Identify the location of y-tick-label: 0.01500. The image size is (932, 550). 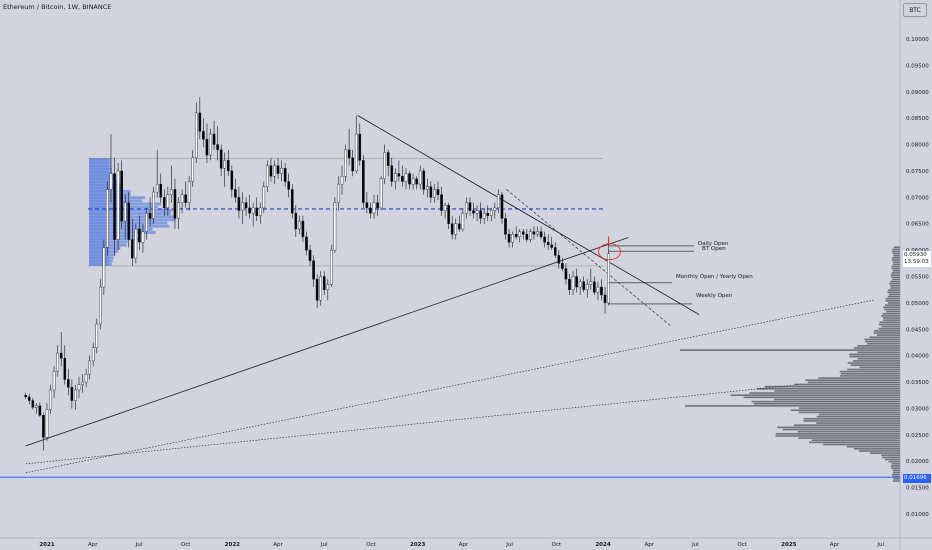
(917, 489).